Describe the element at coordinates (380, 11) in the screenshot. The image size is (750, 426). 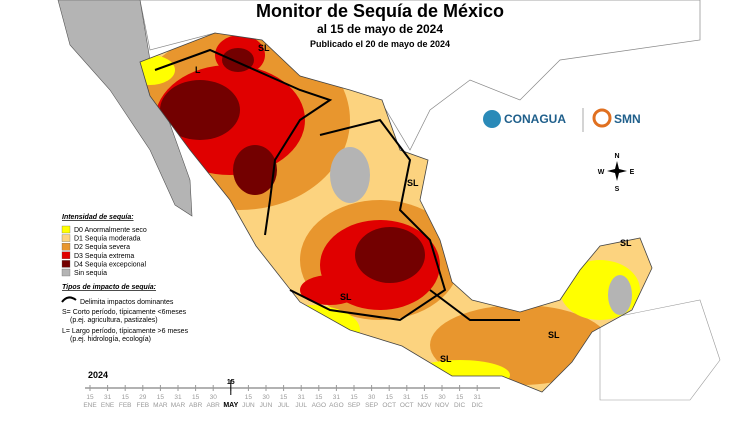
I see `title: Monitor de Sequía de México` at that location.